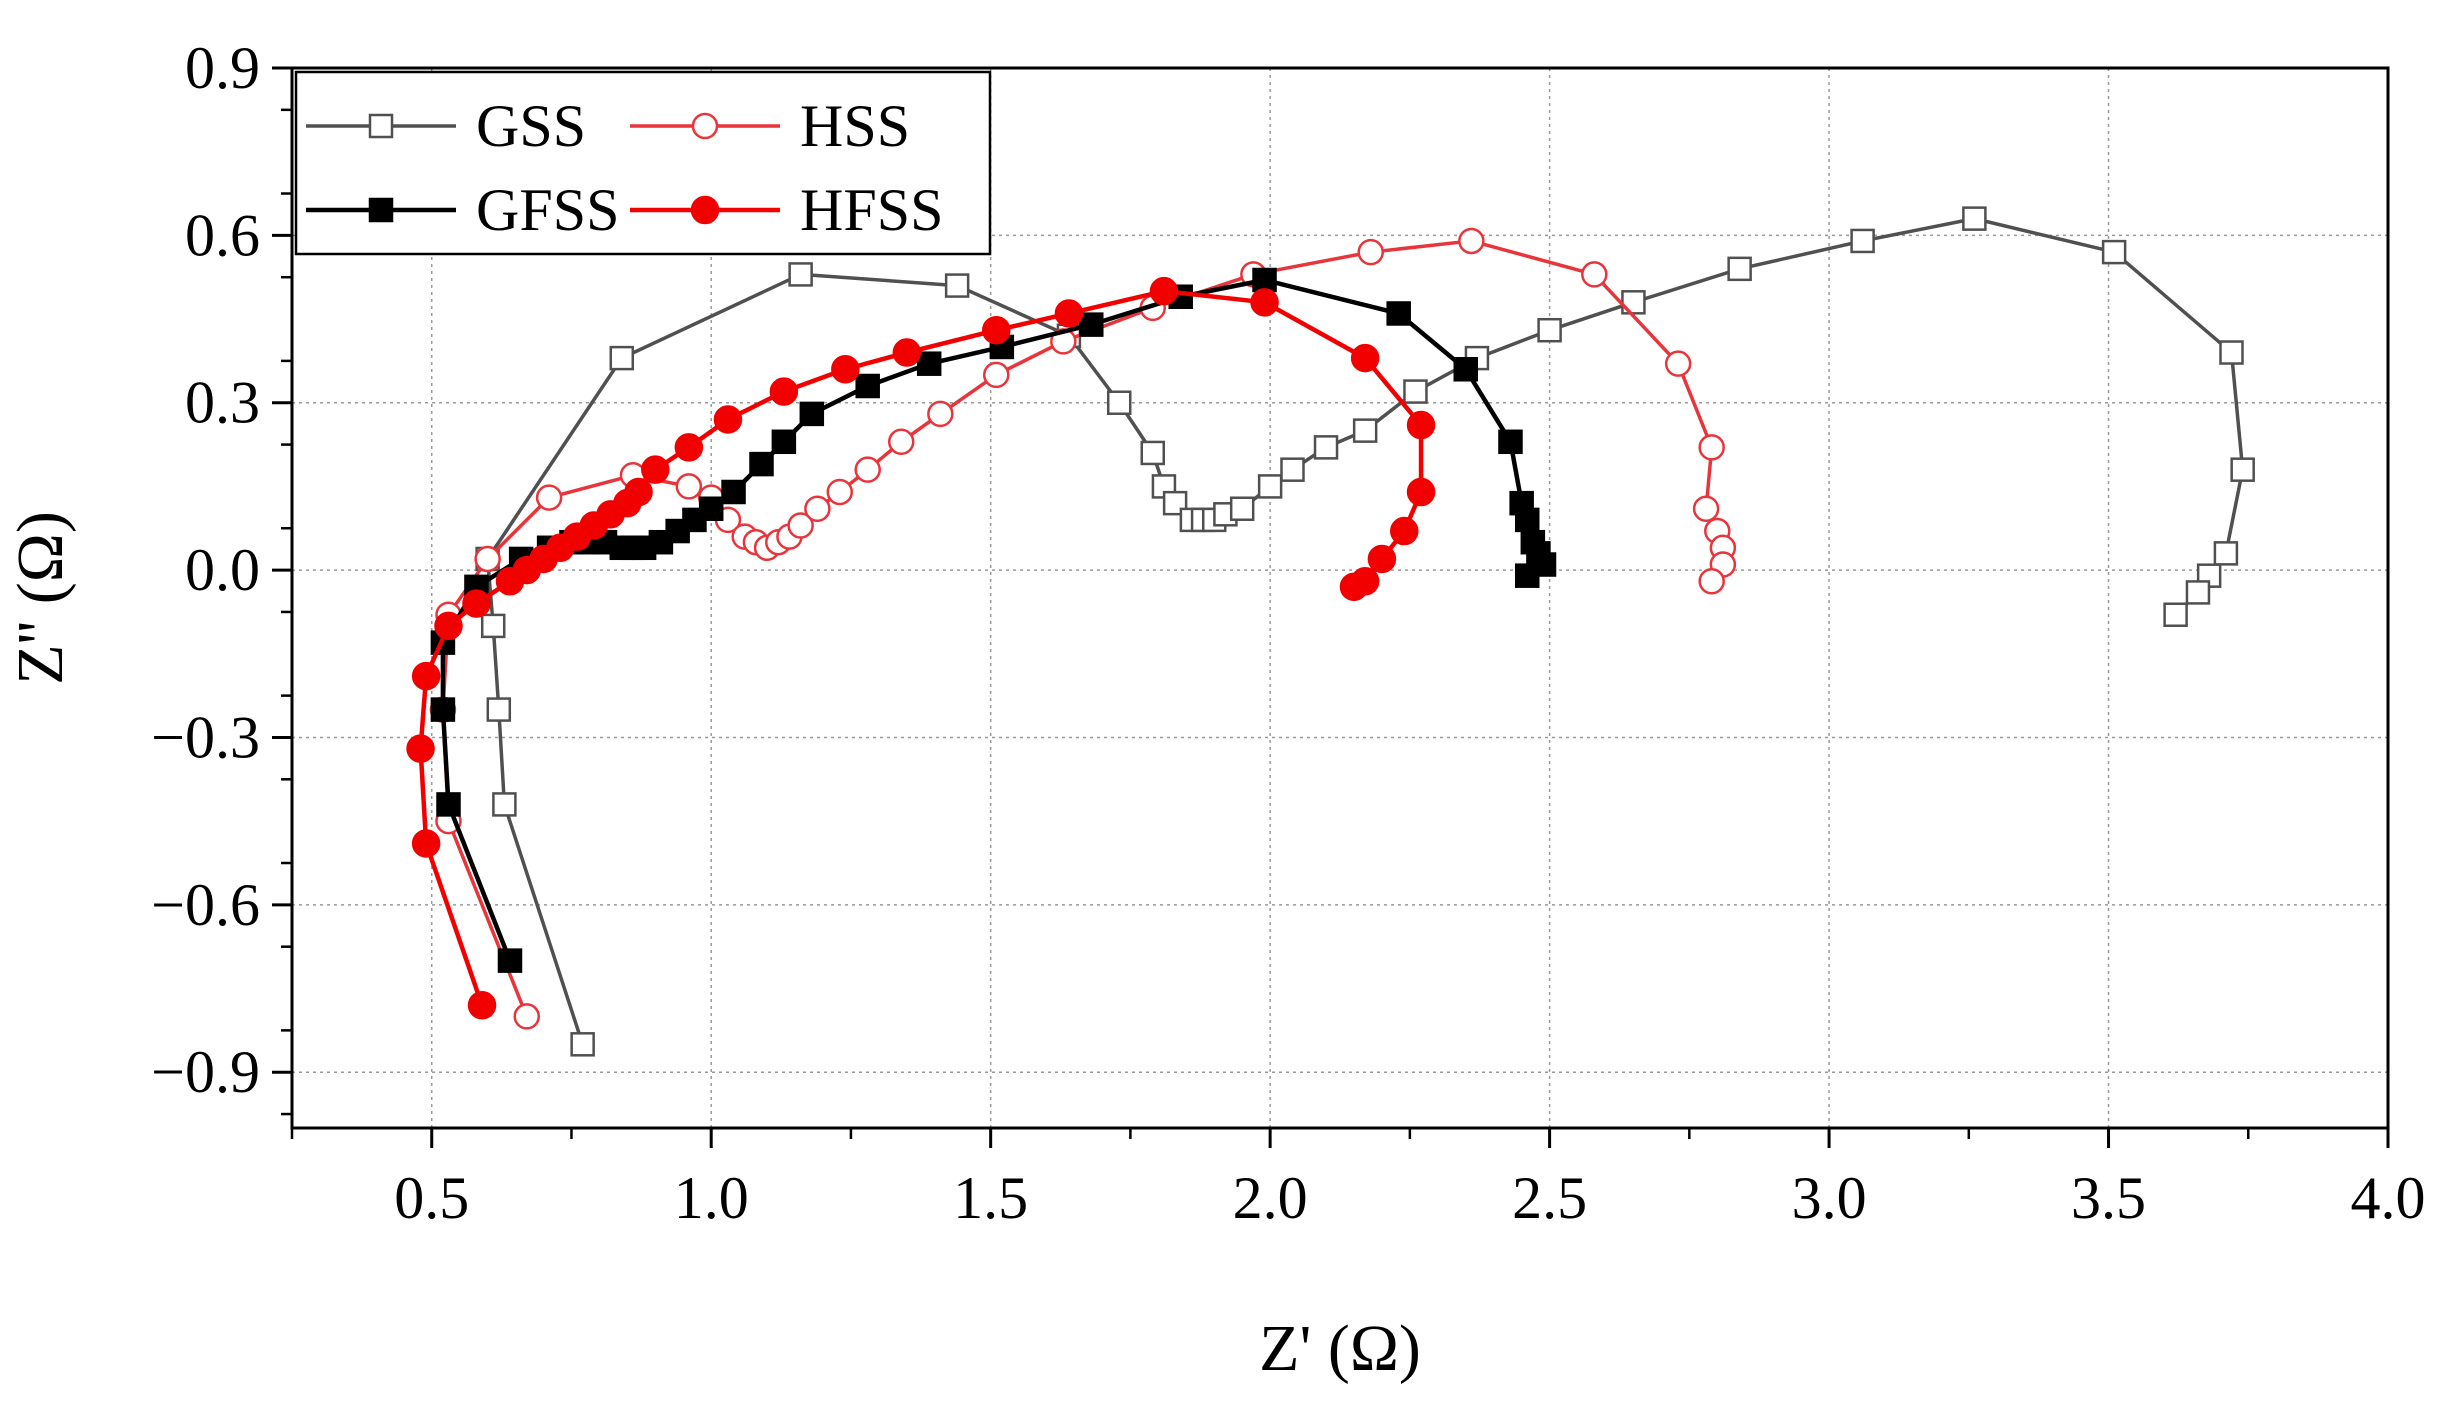  Describe the element at coordinates (222, 570) in the screenshot. I see `y-tick-label: 0.0` at that location.